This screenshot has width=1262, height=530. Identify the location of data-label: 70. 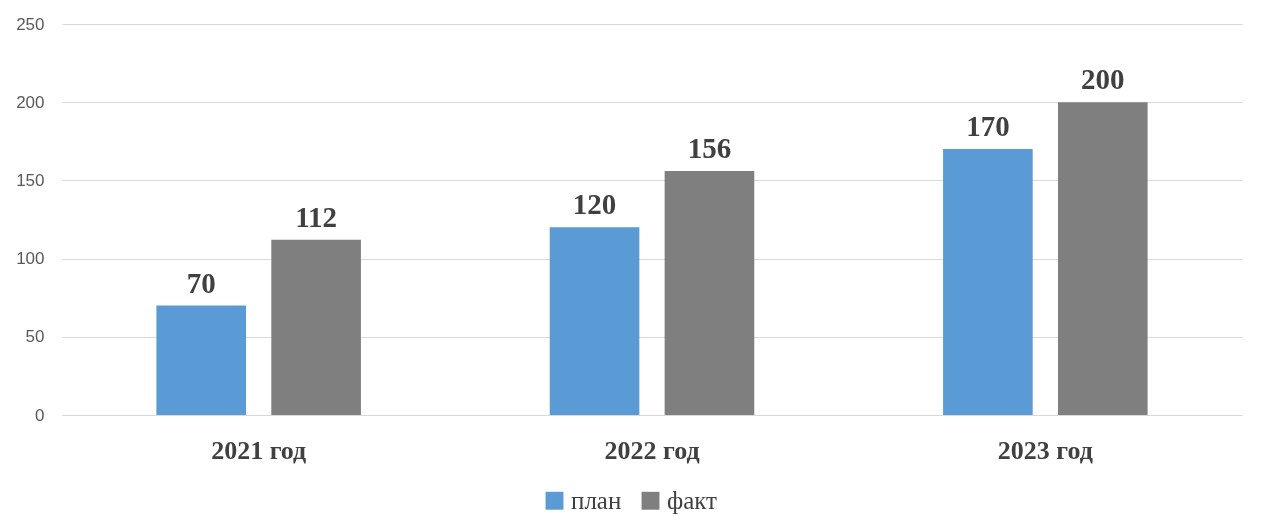
(201, 282).